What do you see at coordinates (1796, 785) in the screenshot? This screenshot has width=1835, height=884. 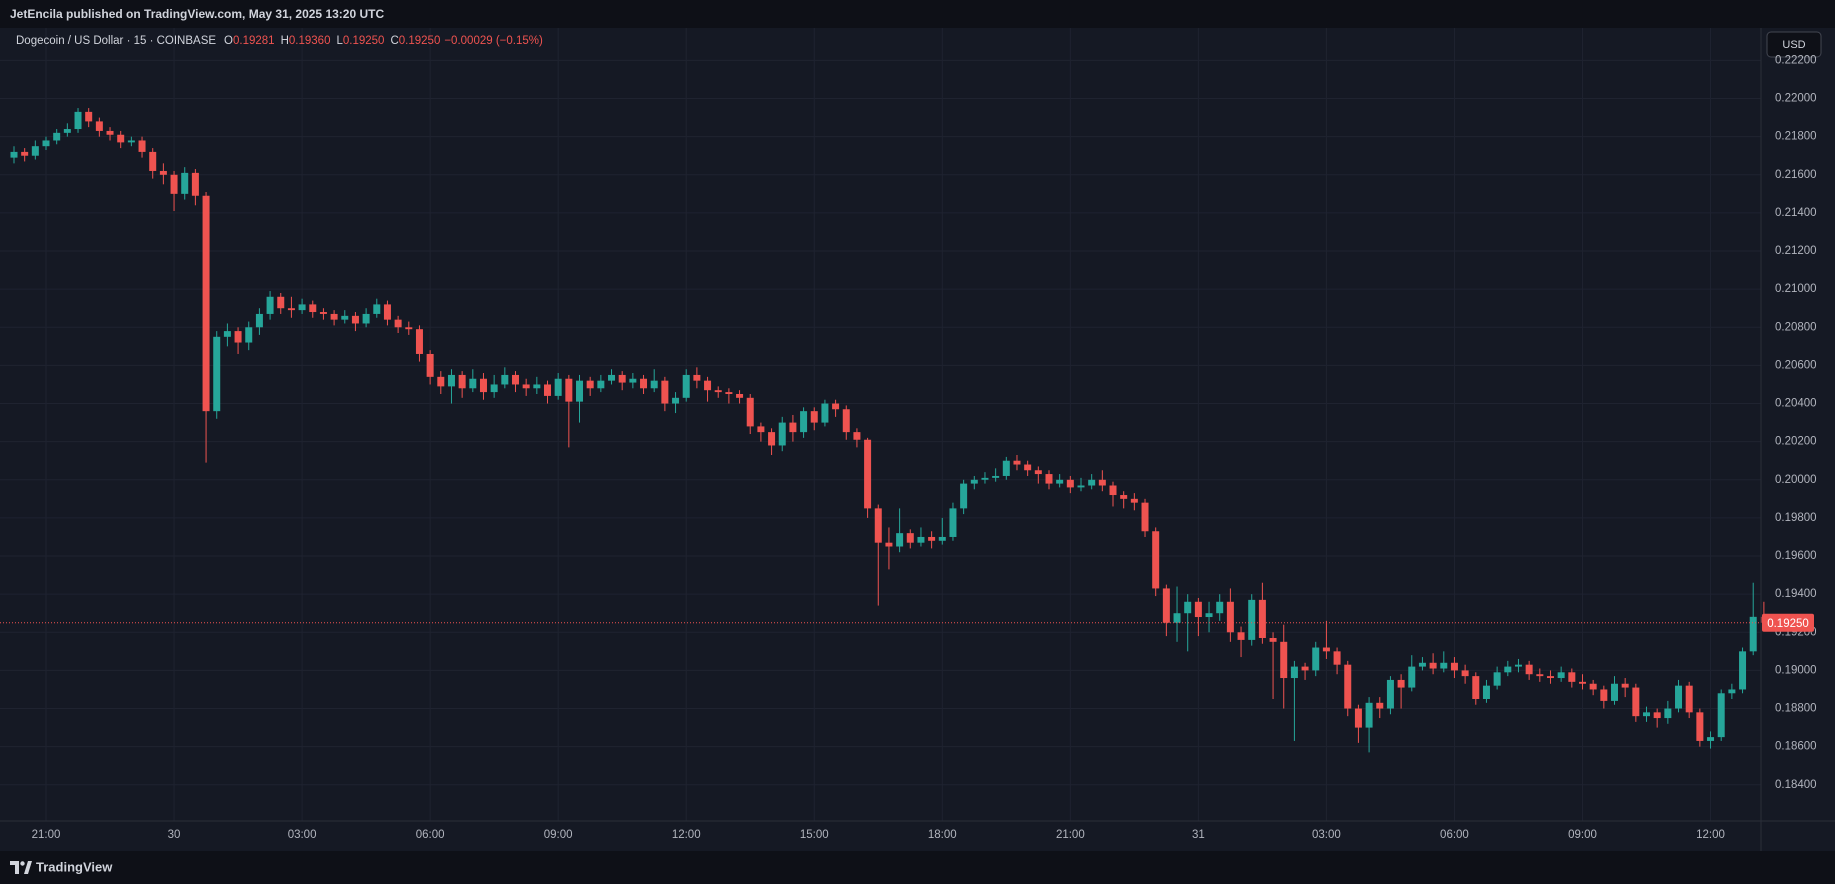 I see `y-tick-label: 0.18400` at bounding box center [1796, 785].